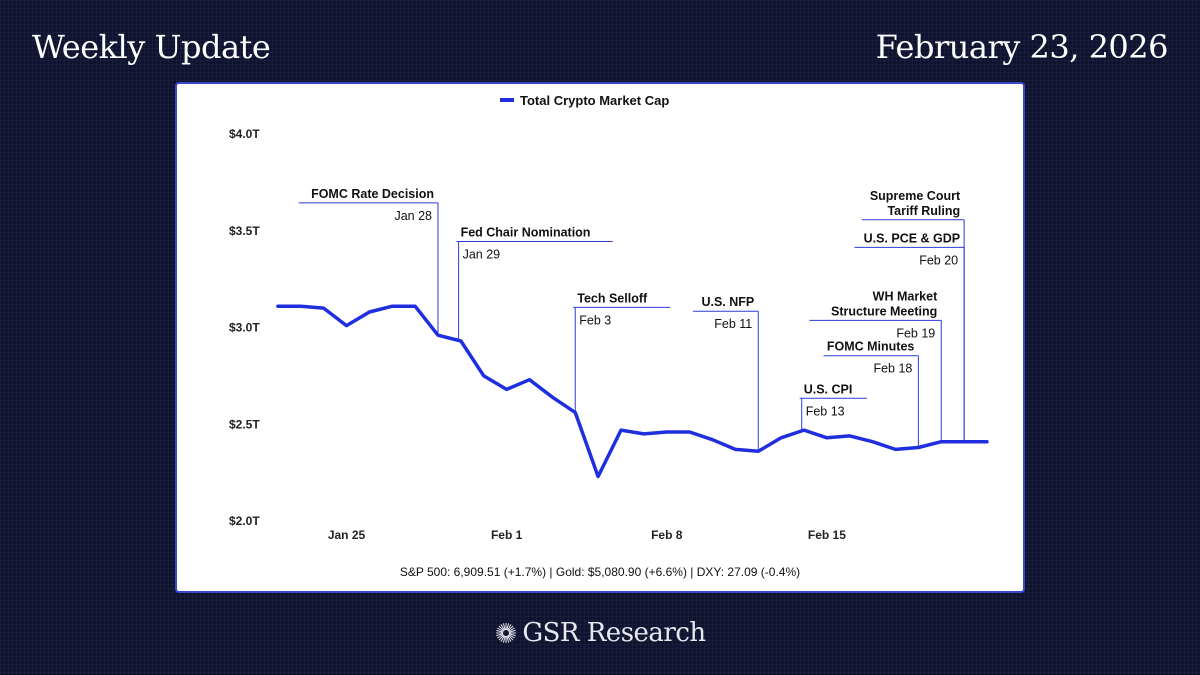 The image size is (1200, 675). What do you see at coordinates (1022, 47) in the screenshot?
I see `page-date: February 23, 2026` at bounding box center [1022, 47].